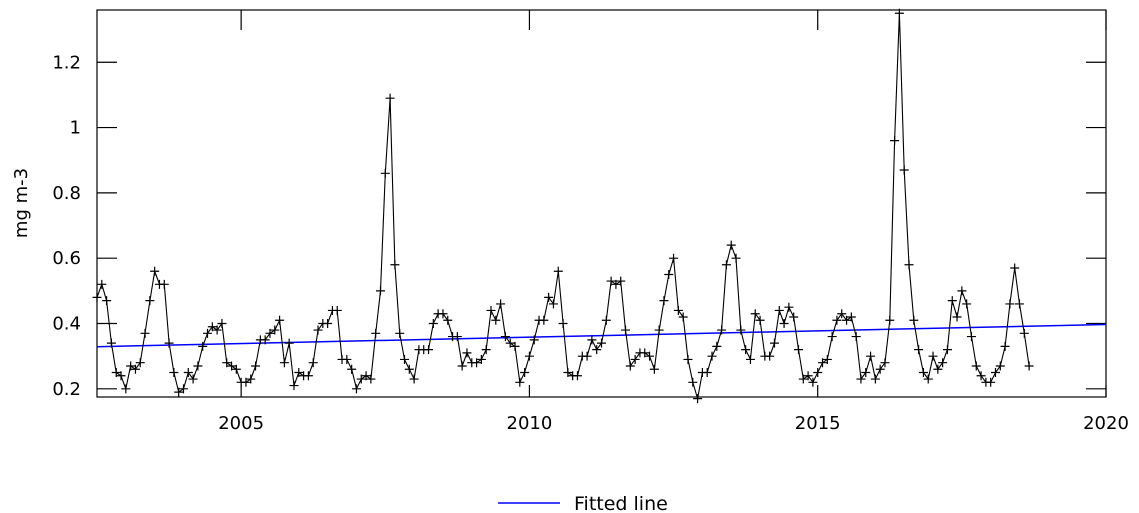 This screenshot has width=1139, height=513. I want to click on legend-label-fitted-line: Fitted line, so click(621, 503).